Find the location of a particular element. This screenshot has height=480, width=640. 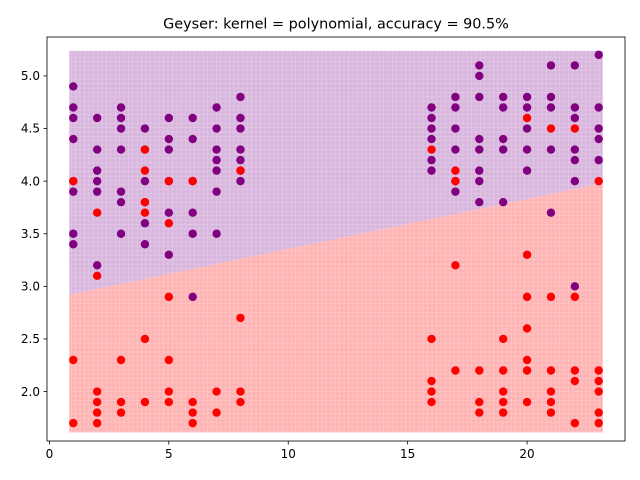

x-tick-label: 5 is located at coordinates (169, 454).